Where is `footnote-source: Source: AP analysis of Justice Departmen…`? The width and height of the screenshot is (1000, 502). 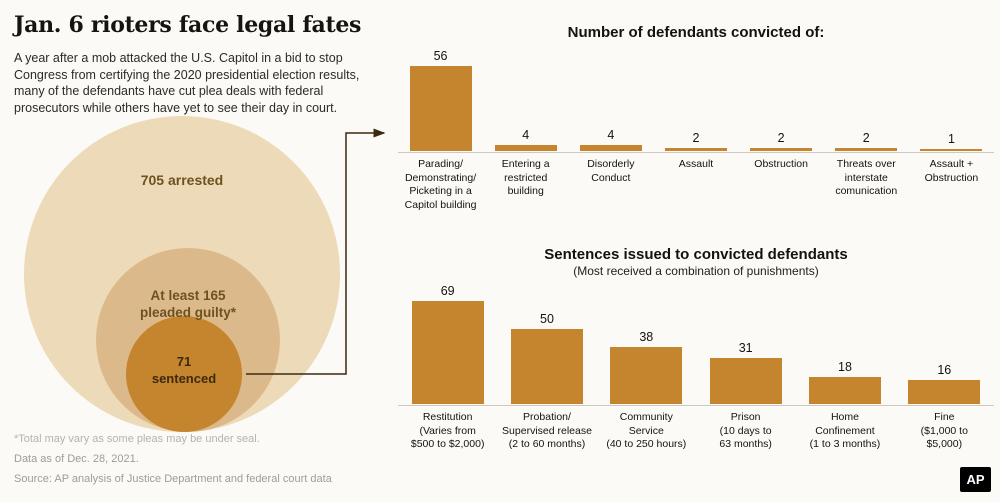
footnote-source: Source: AP analysis of Justice Departmen… is located at coordinates (173, 479).